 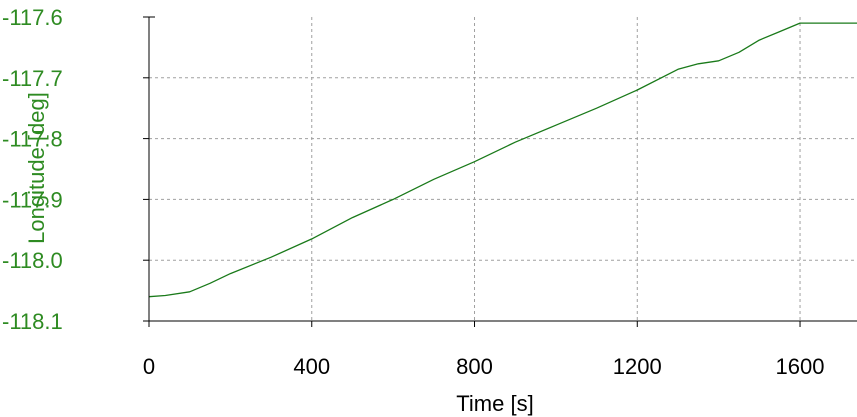 What do you see at coordinates (484, 350) in the screenshot?
I see `x-axis-ticks: 0 400 800 1200 1600` at bounding box center [484, 350].